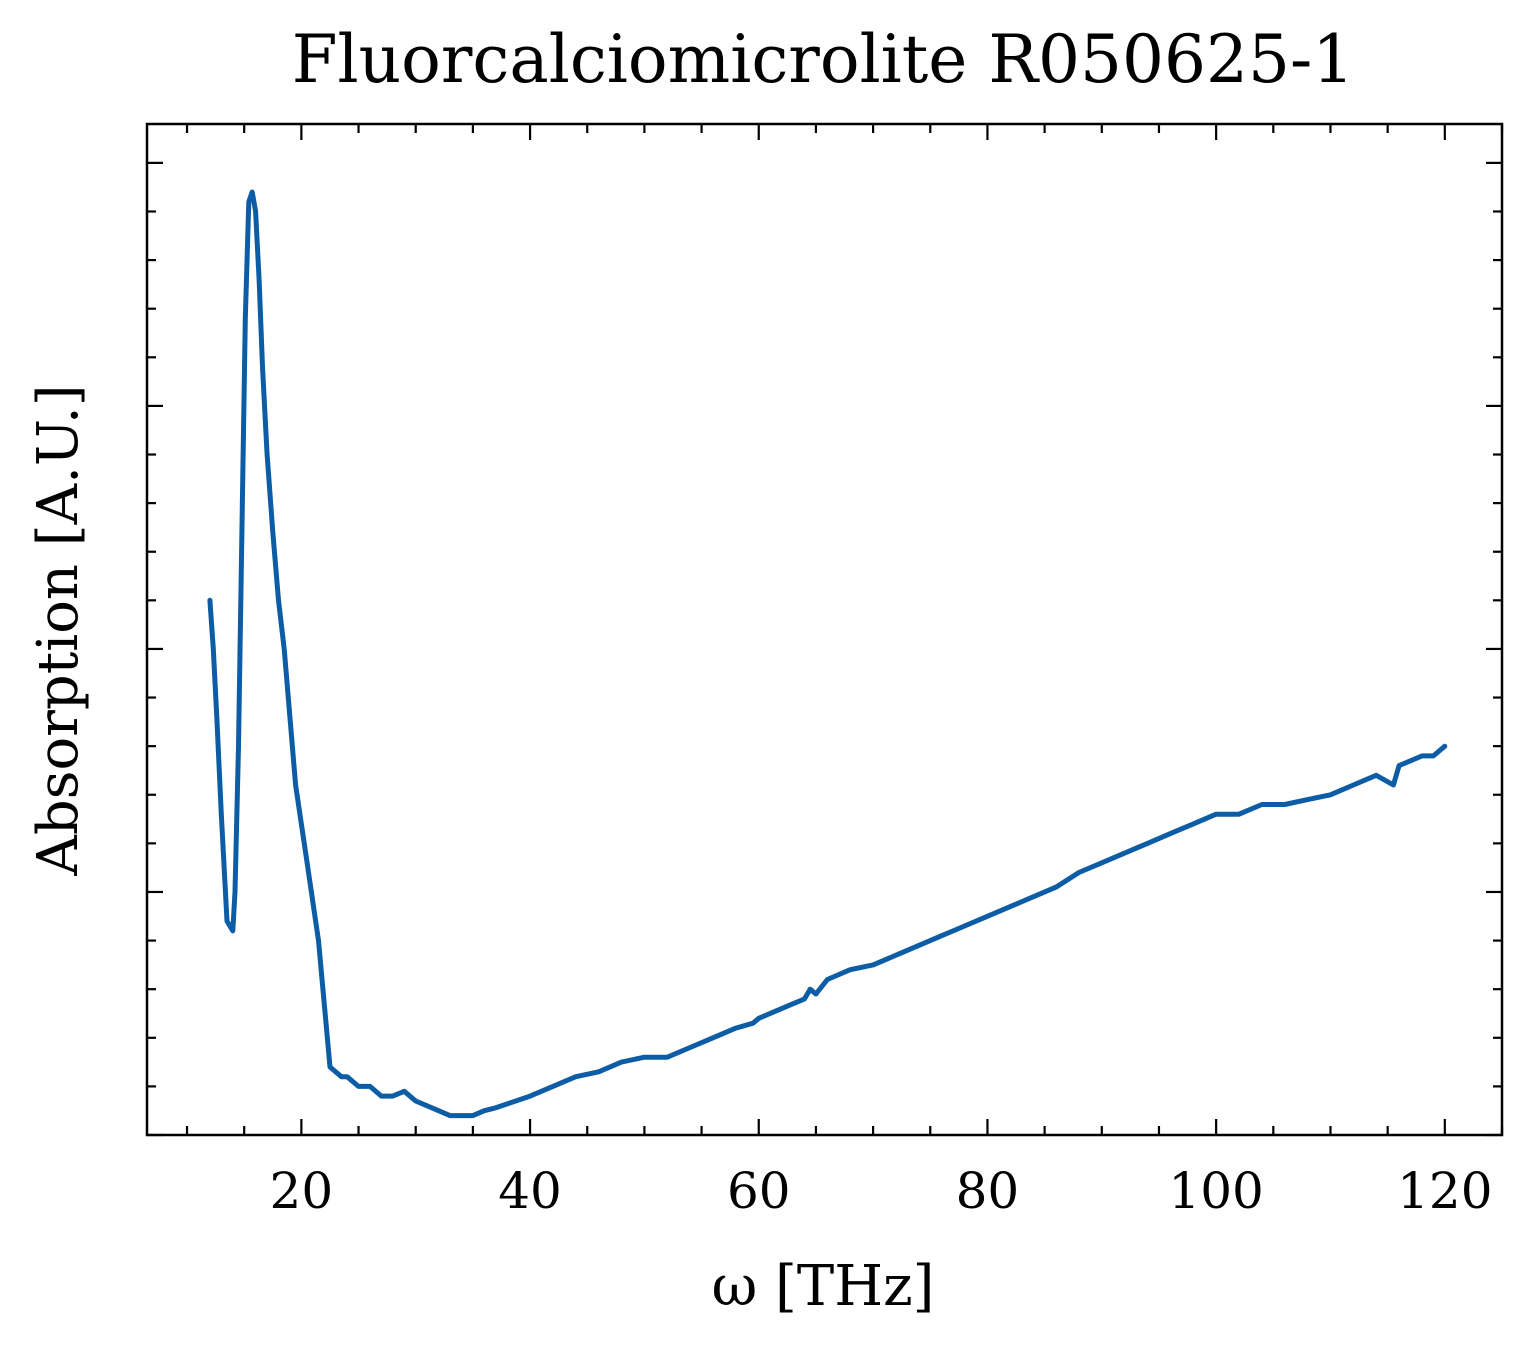 The width and height of the screenshot is (1527, 1345). Describe the element at coordinates (530, 1191) in the screenshot. I see `x-tick-label: 40` at that location.